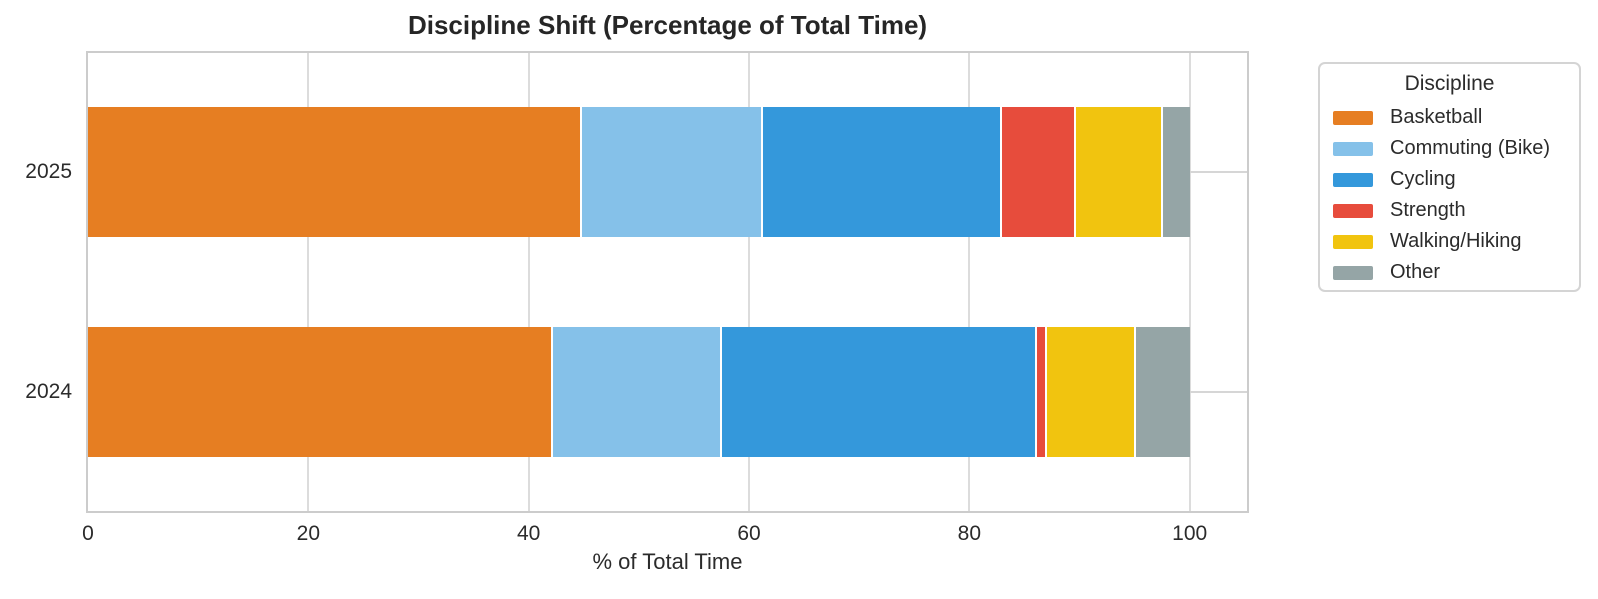  What do you see at coordinates (1161, 392) in the screenshot?
I see `bar-segment-2024-other` at bounding box center [1161, 392].